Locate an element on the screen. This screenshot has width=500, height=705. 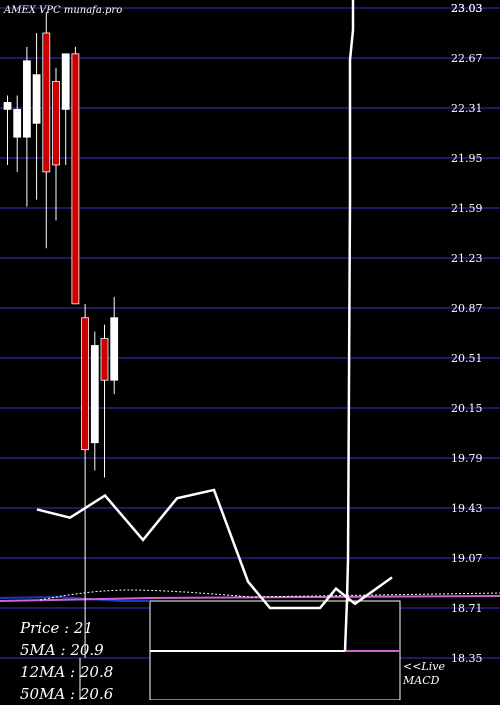
axis-tick-label: 21.59 is located at coordinates (467, 208).